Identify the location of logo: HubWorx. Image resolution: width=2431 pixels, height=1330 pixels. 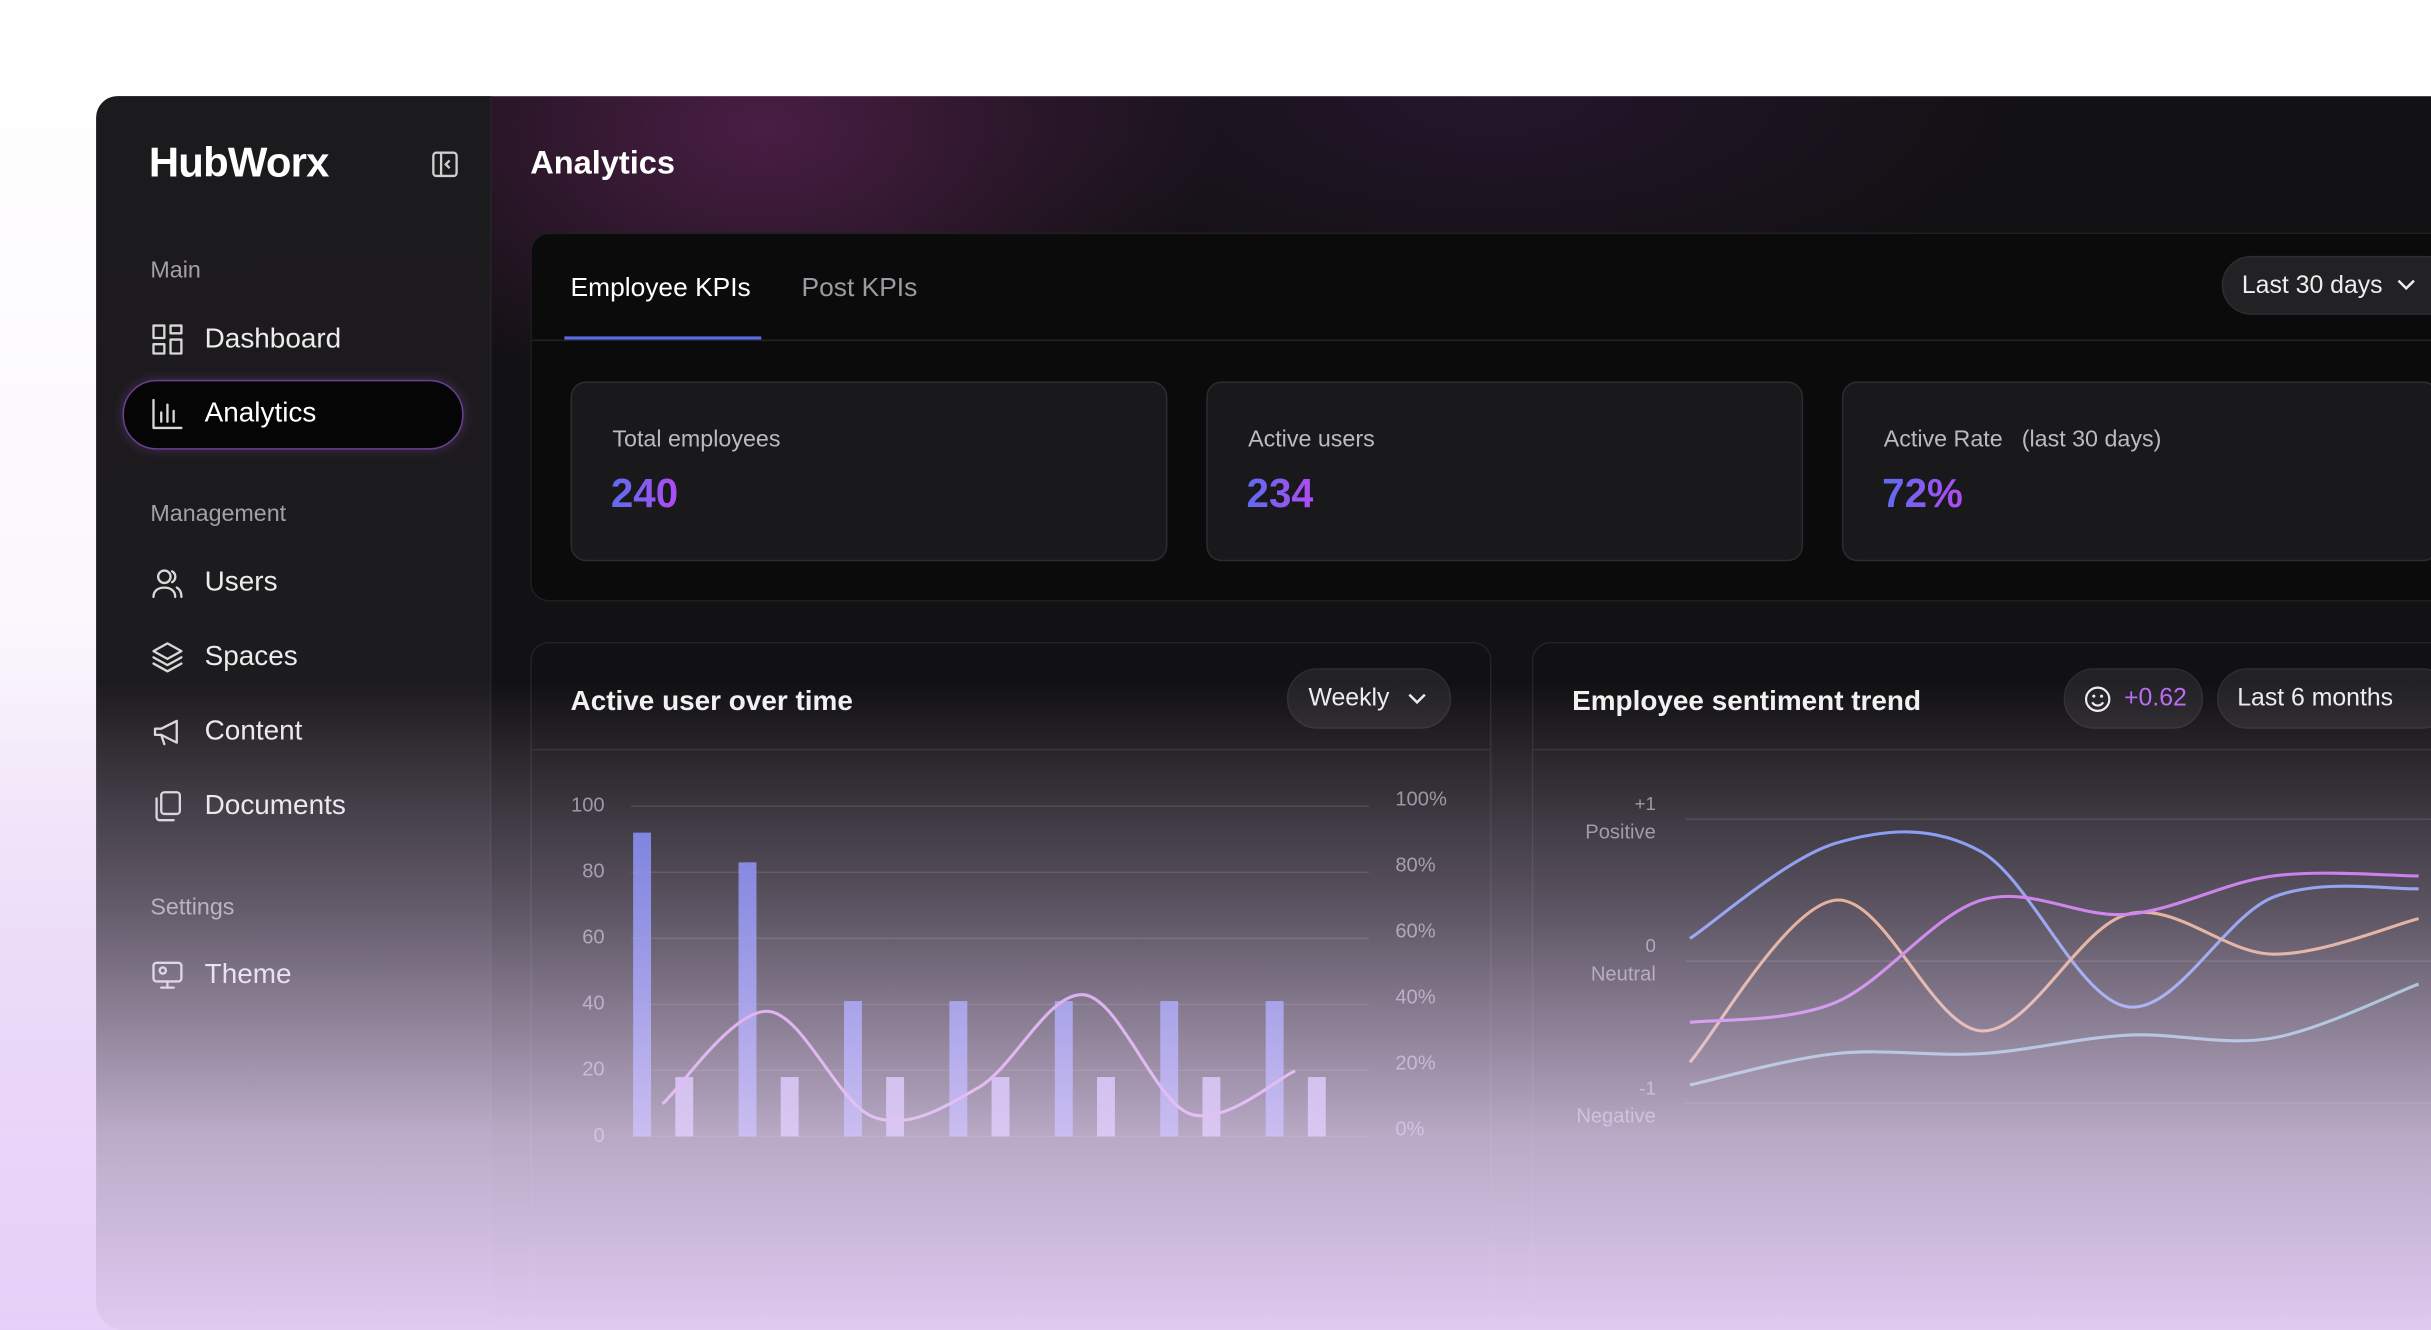
(239, 163).